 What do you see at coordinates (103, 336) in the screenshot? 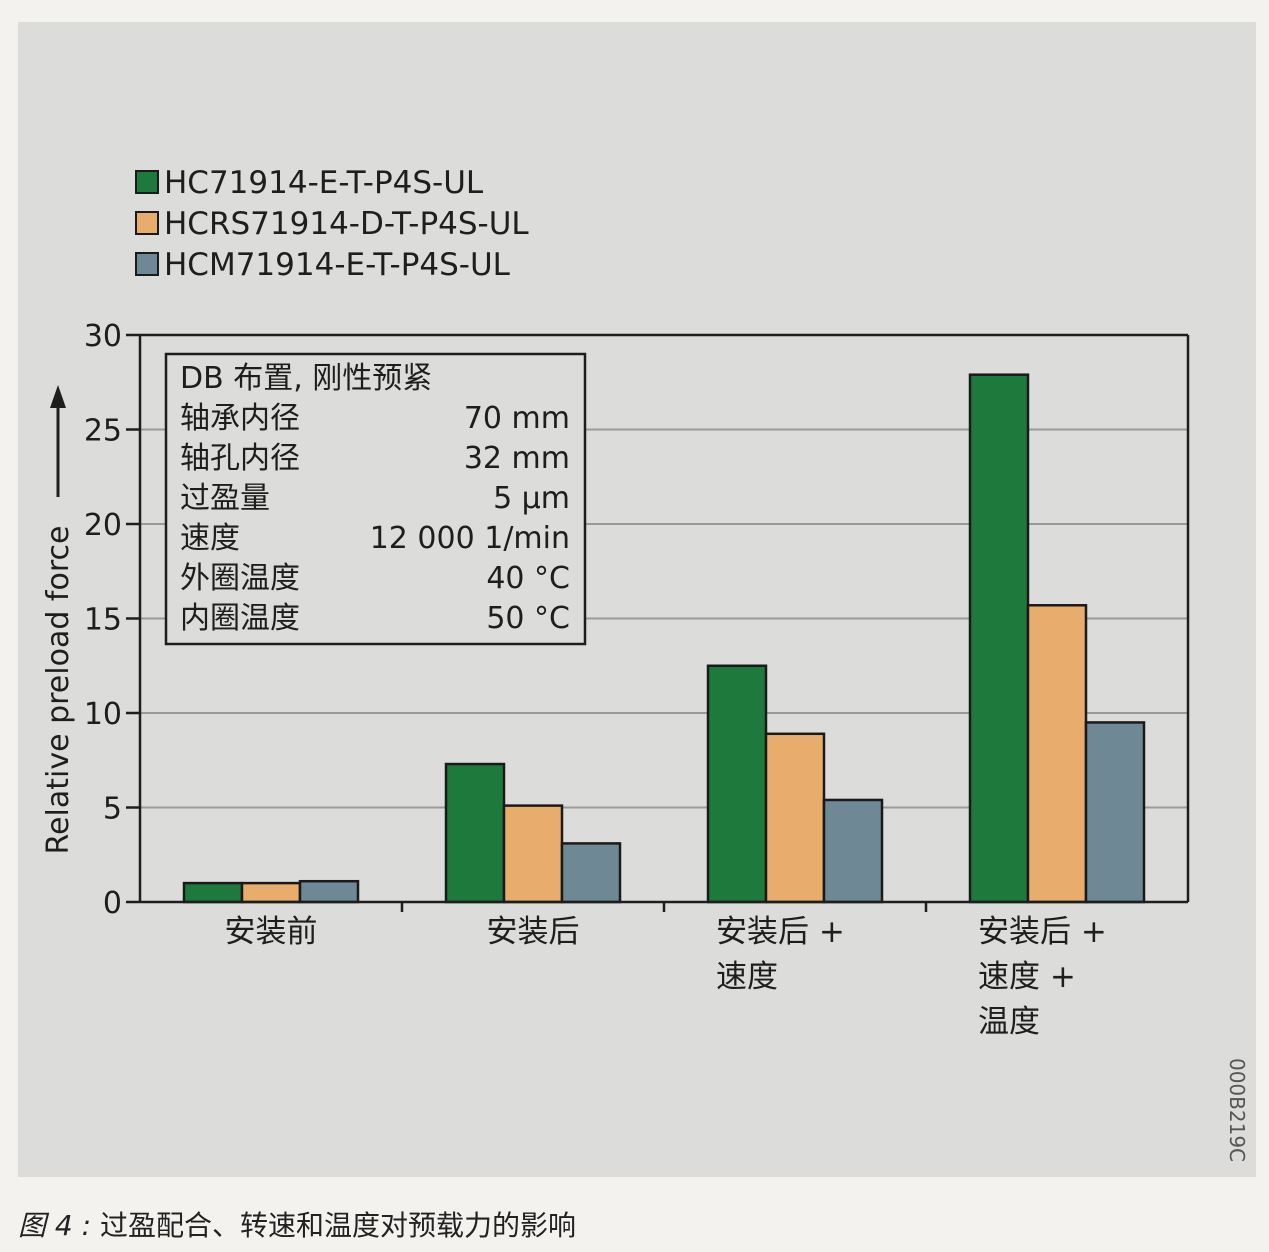
I see `y-tick-label: 30` at bounding box center [103, 336].